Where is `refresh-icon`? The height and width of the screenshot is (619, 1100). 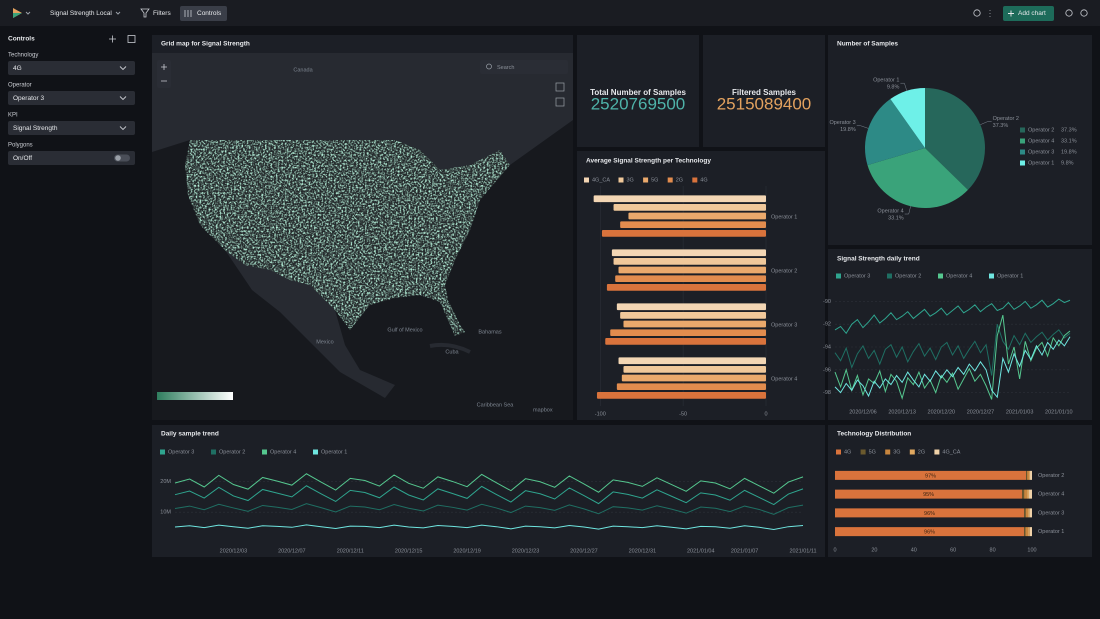
refresh-icon is located at coordinates (977, 13).